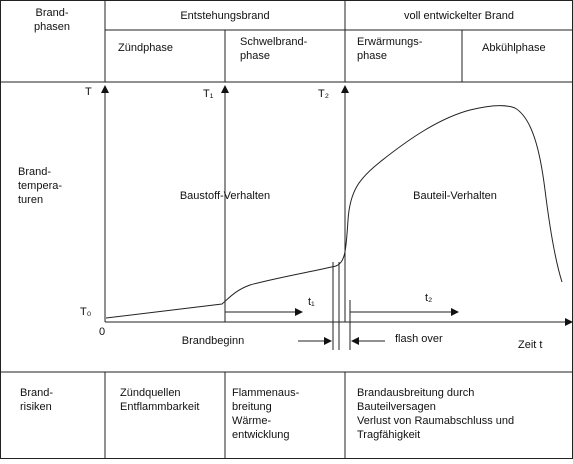 This screenshot has width=573, height=464. Describe the element at coordinates (34, 172) in the screenshot. I see `row-label: Brand-` at that location.